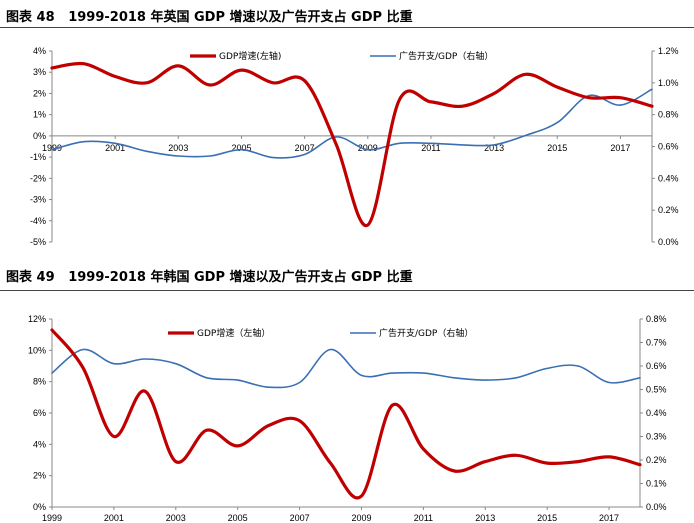 The width and height of the screenshot is (694, 523). I want to click on right-tick-label: 1.0%, so click(668, 83).